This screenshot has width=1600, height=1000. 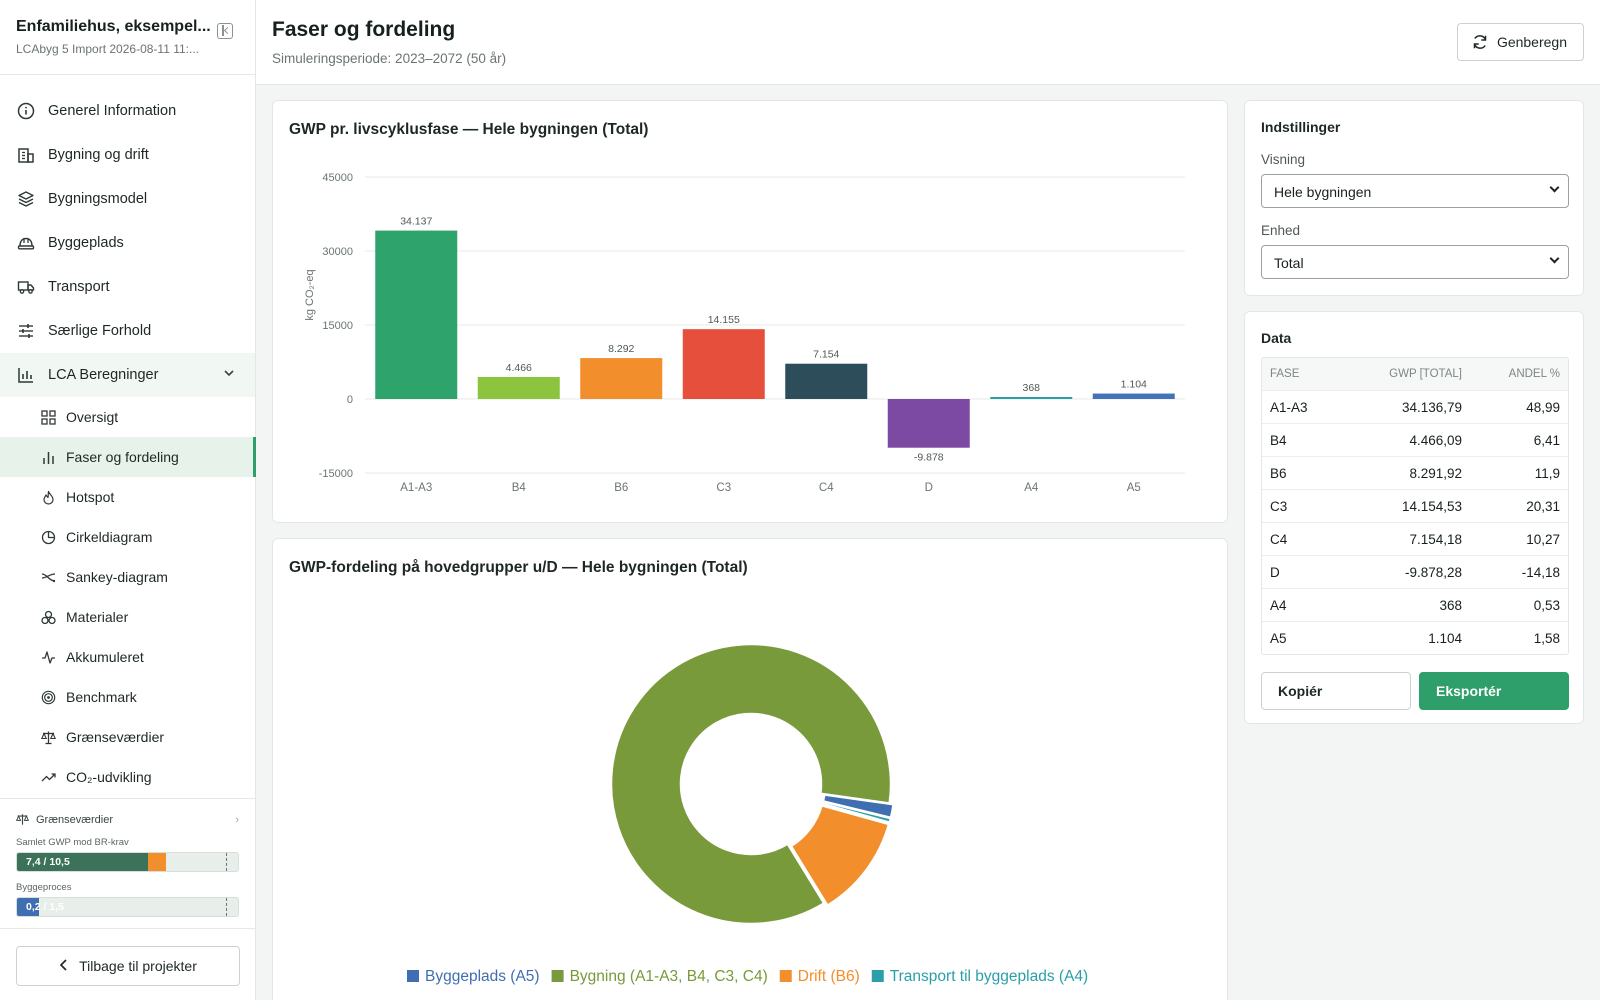 I want to click on recalculate-button: Genberegn, so click(x=1520, y=42).